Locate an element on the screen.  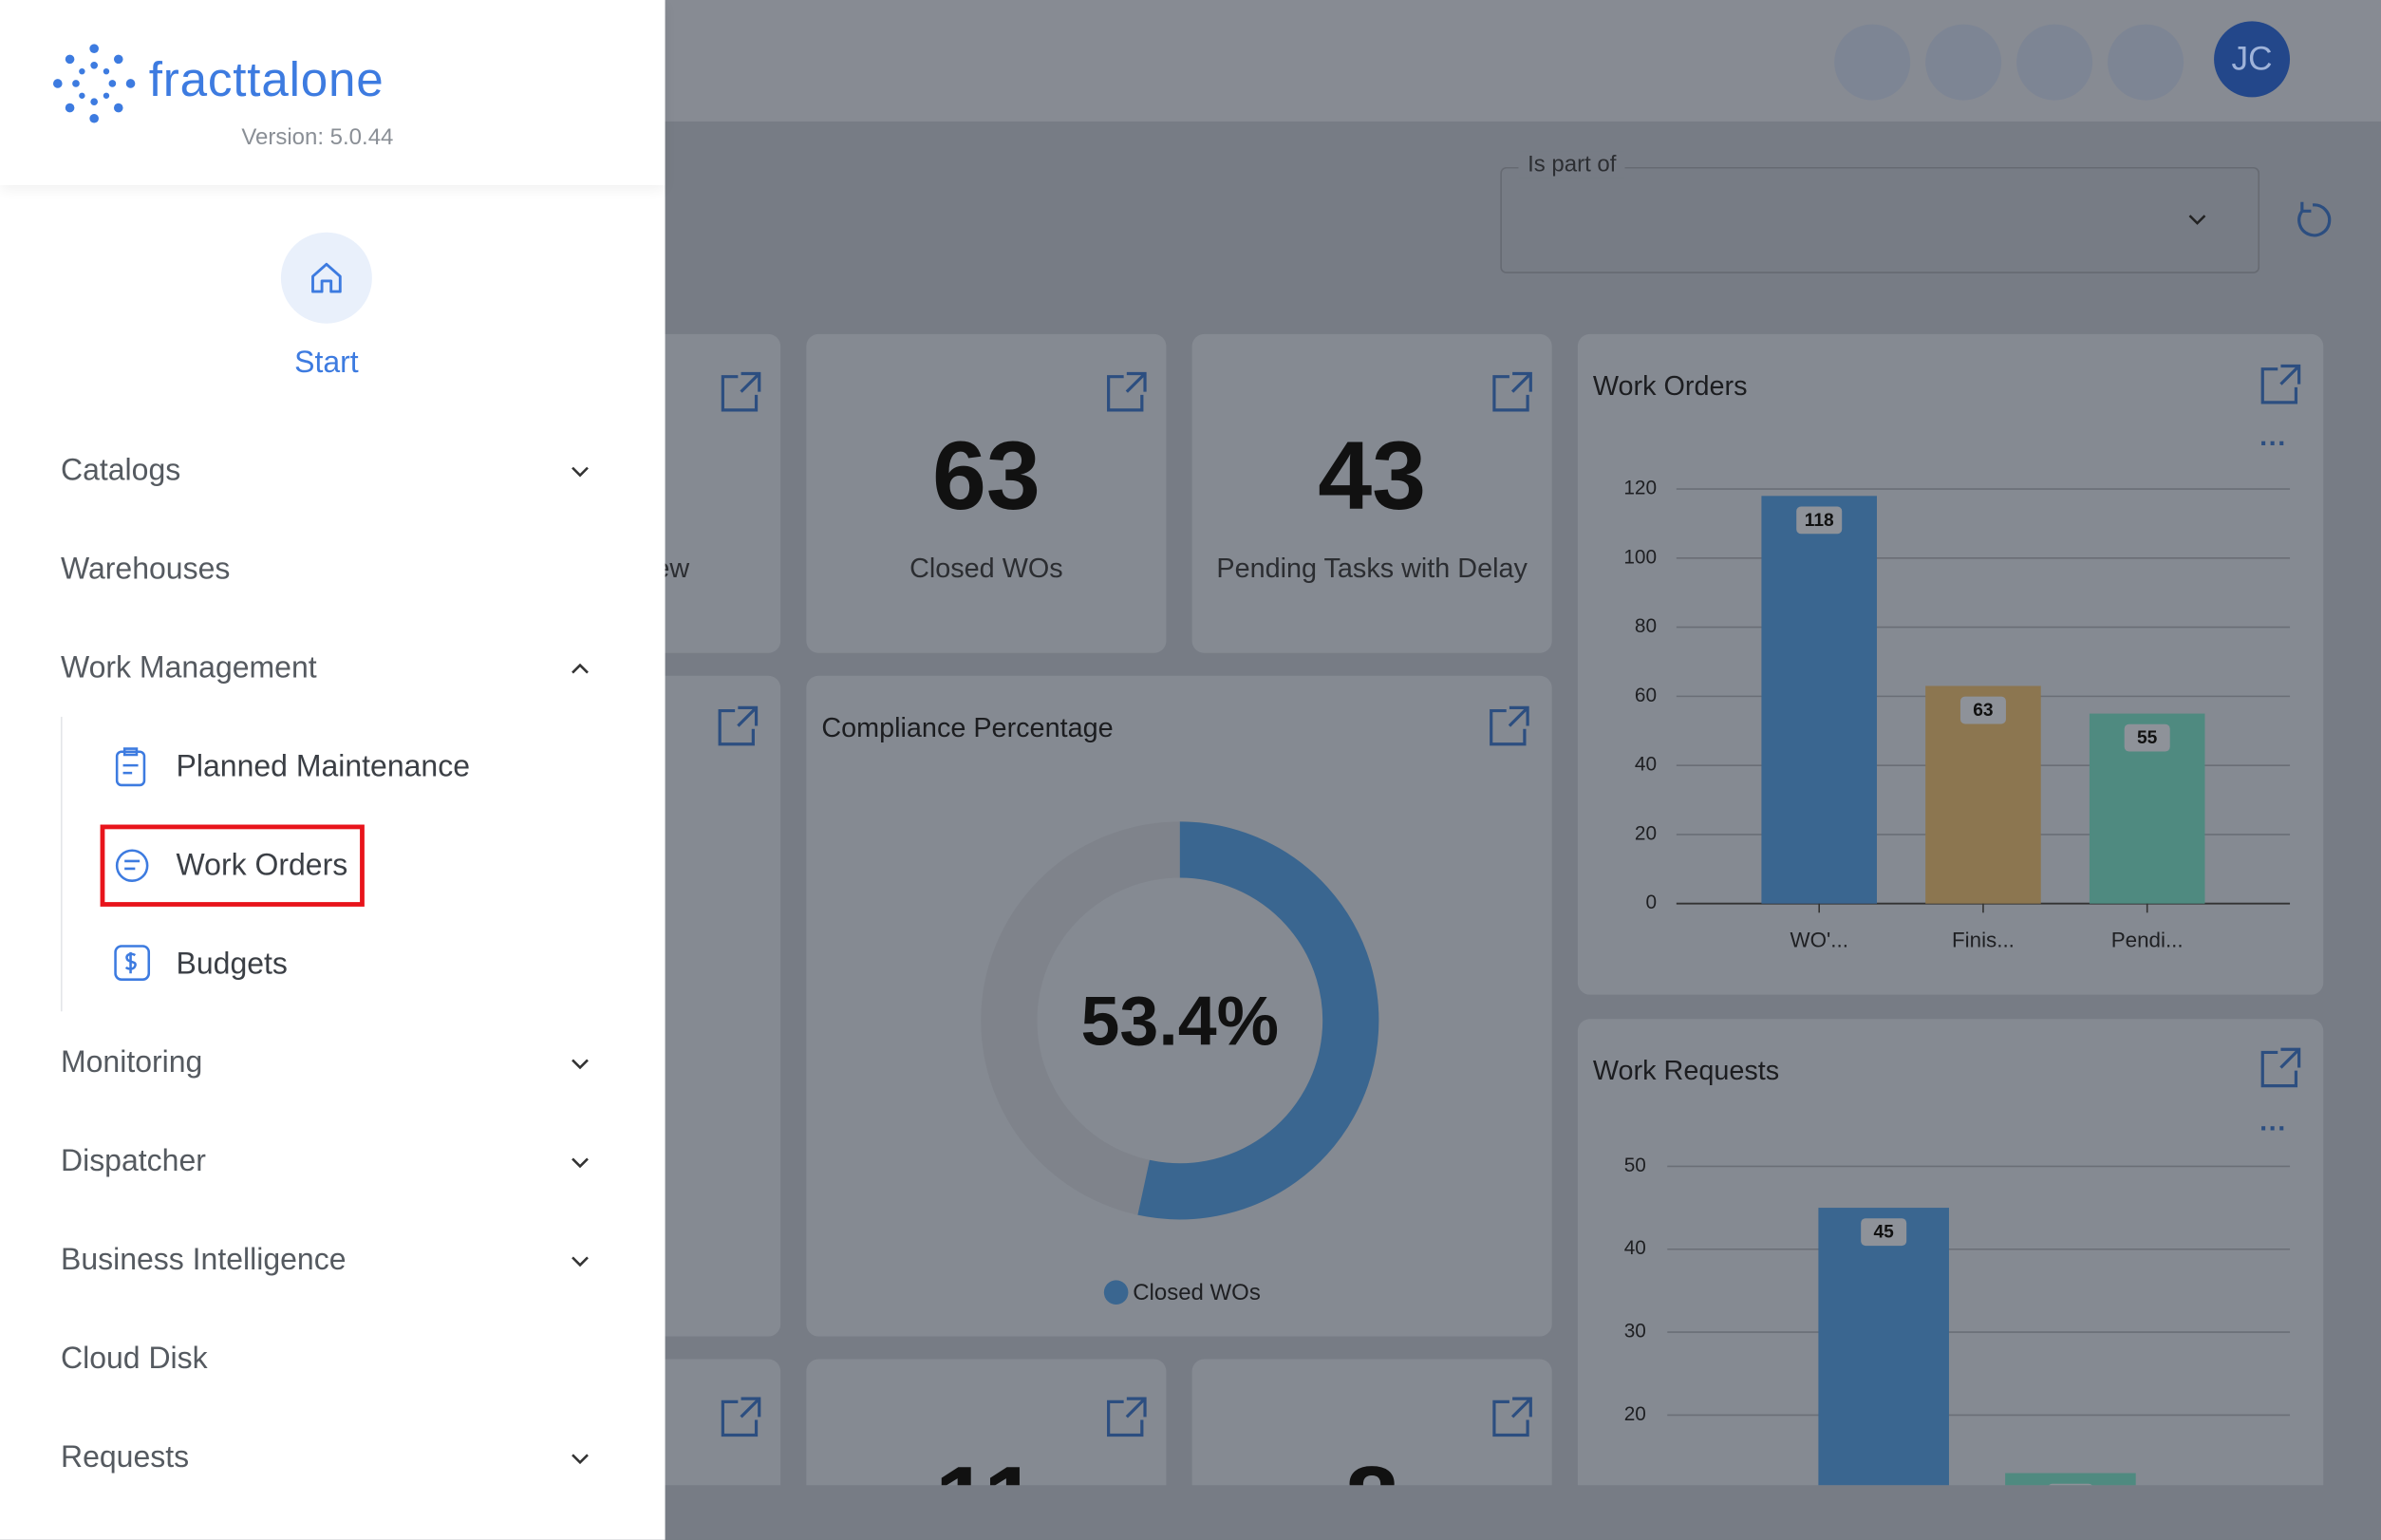
bar-chart: 20 30 40 50 45 13 is located at coordinates (1957, 1331).